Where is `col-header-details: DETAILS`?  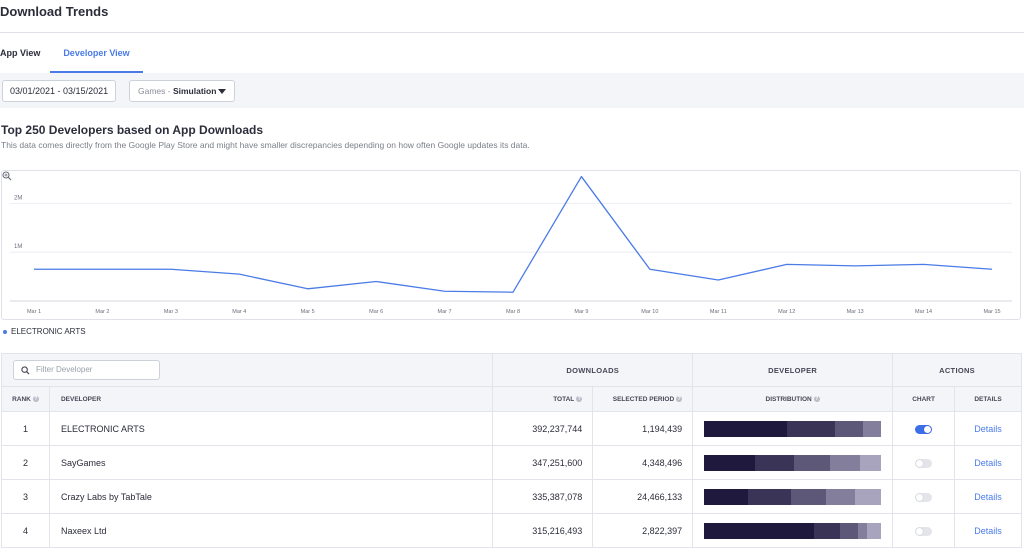
col-header-details: DETAILS is located at coordinates (988, 399).